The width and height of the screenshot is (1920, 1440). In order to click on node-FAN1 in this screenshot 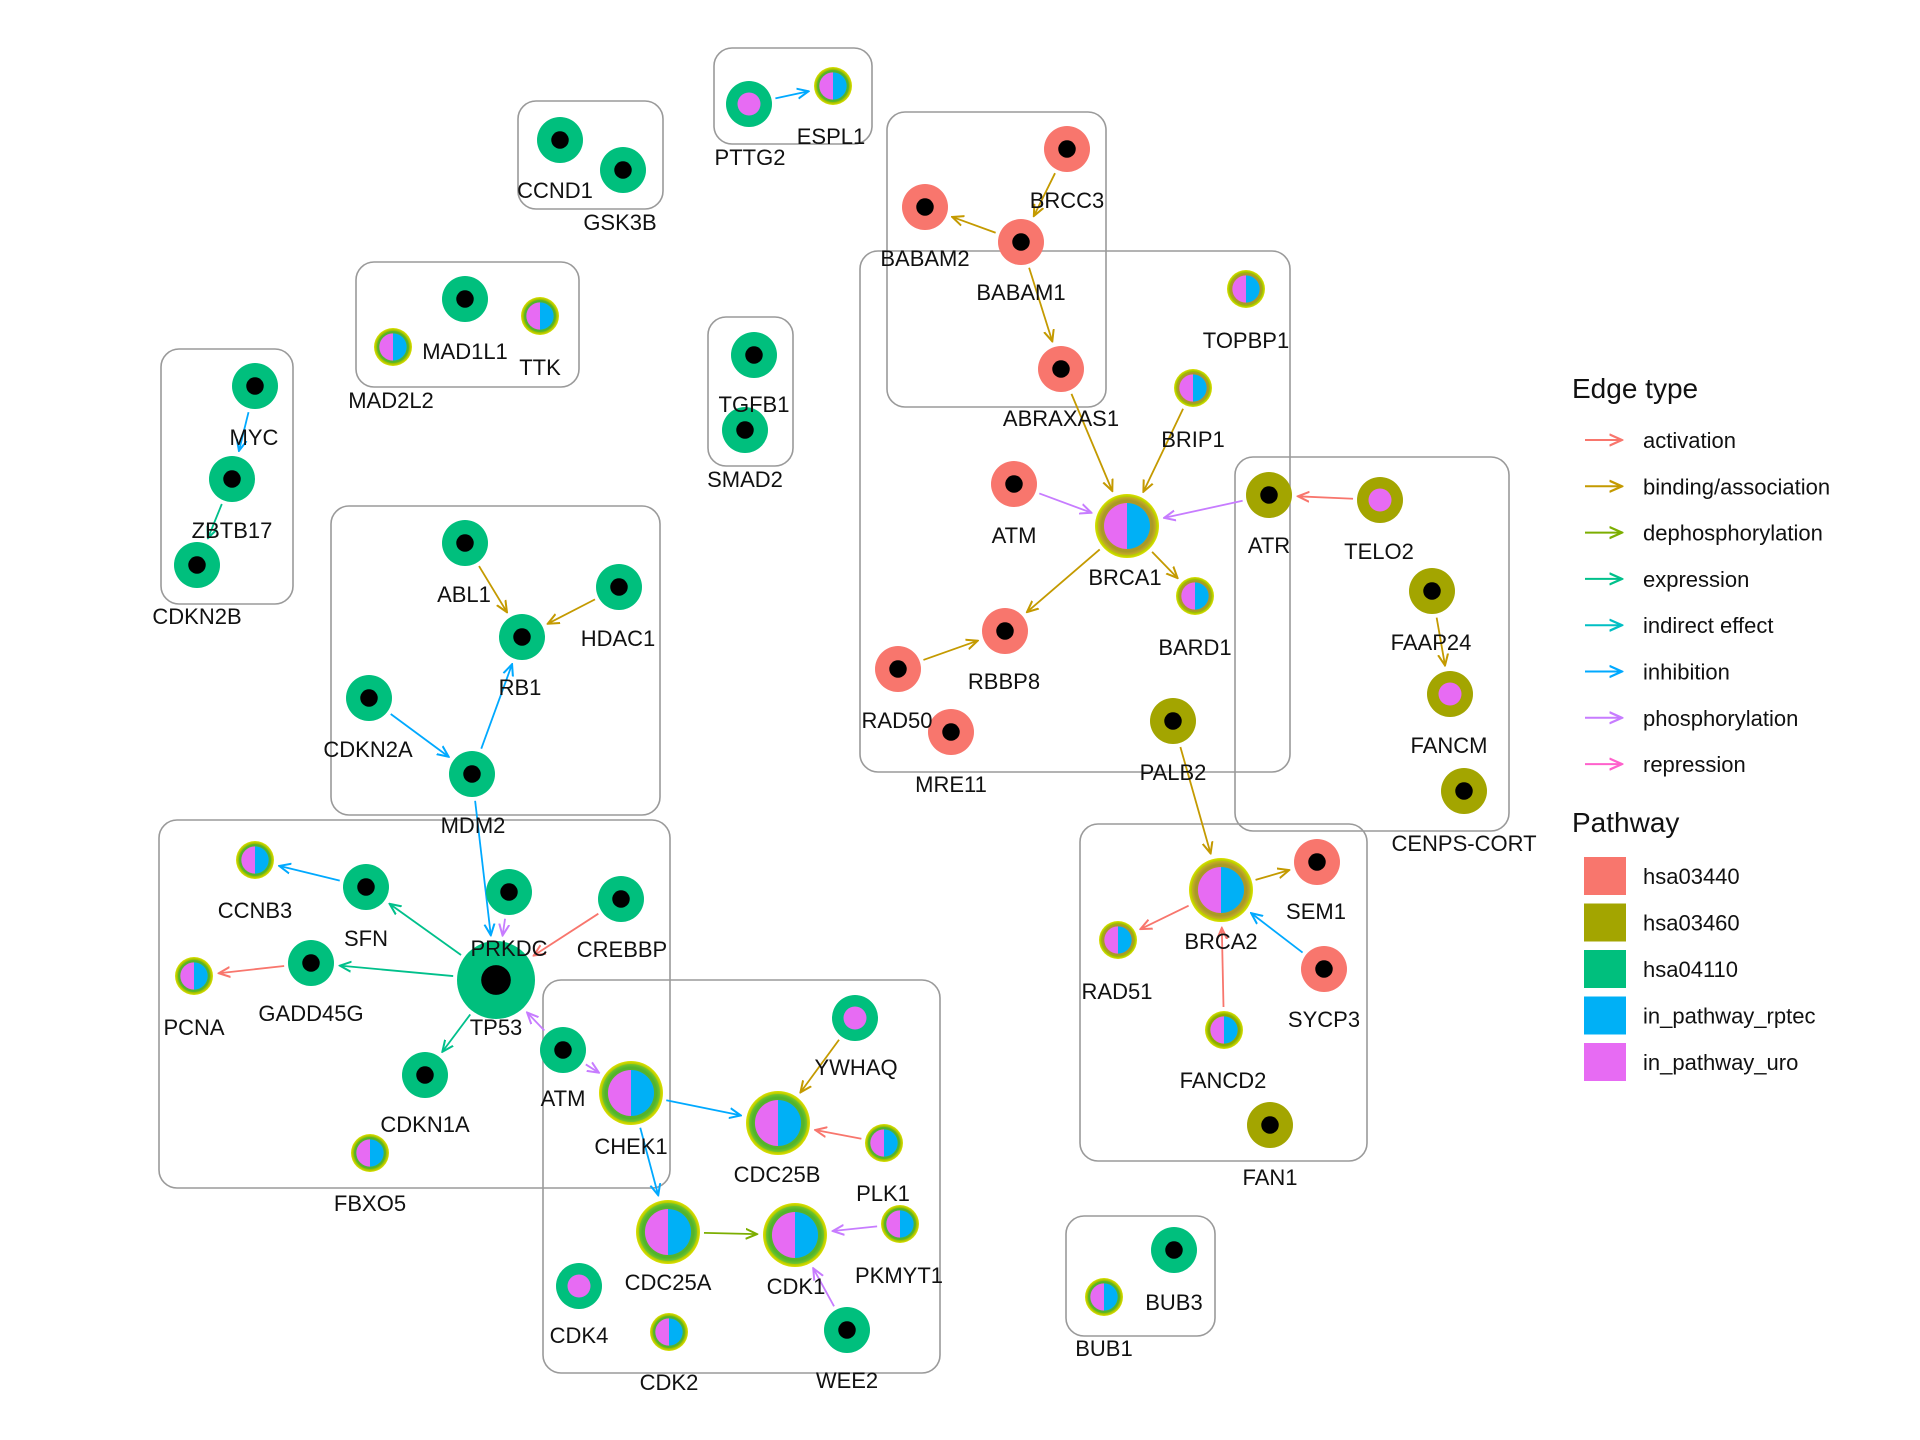, I will do `click(1270, 1125)`.